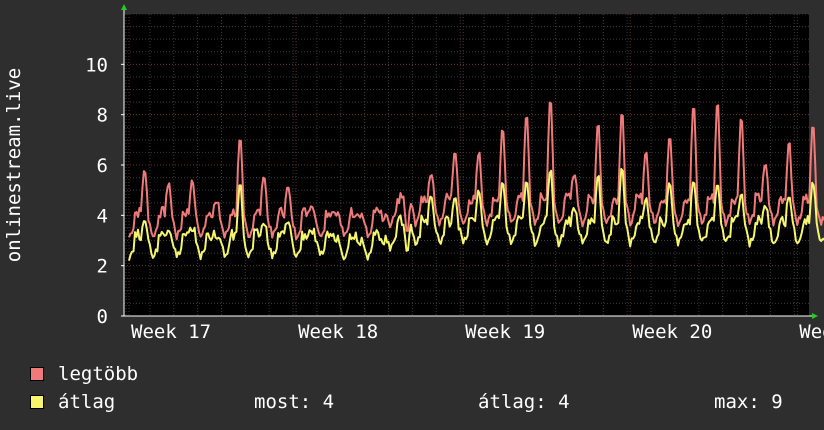  I want to click on legend-item-avg: átlag, so click(72, 402).